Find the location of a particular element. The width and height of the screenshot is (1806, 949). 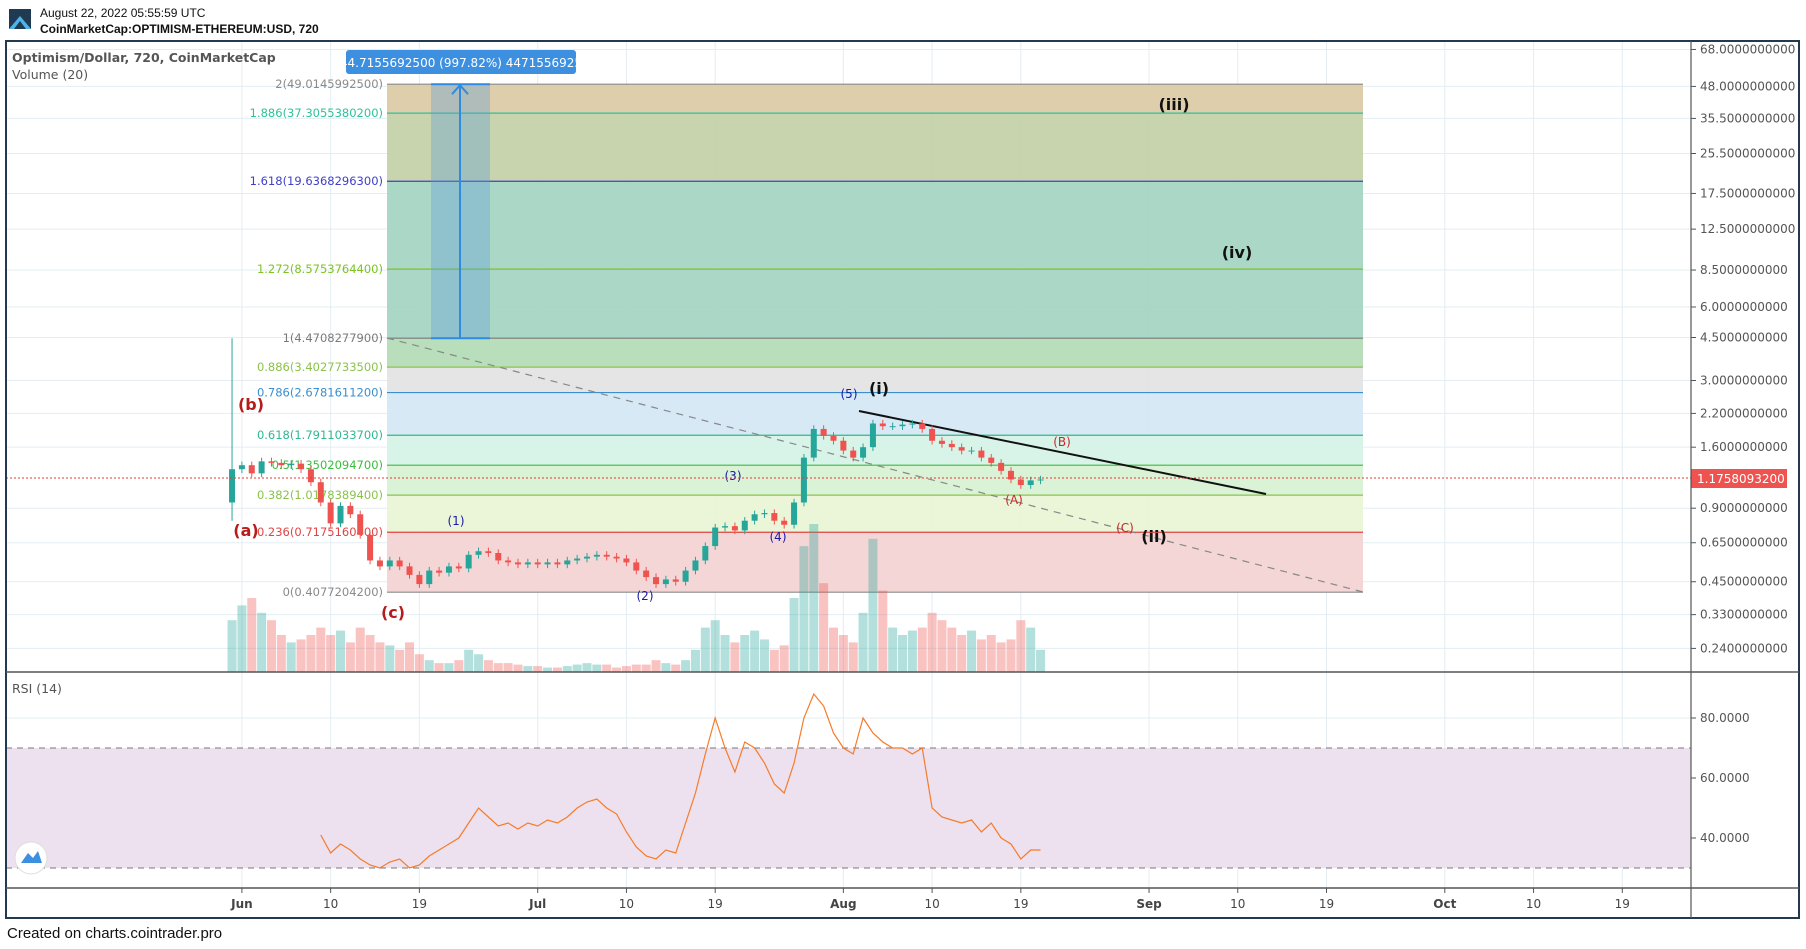

symbol-title: CoinMarketCap:OPTIMISM-ETHEREUM:USD, 720 is located at coordinates (179, 29).